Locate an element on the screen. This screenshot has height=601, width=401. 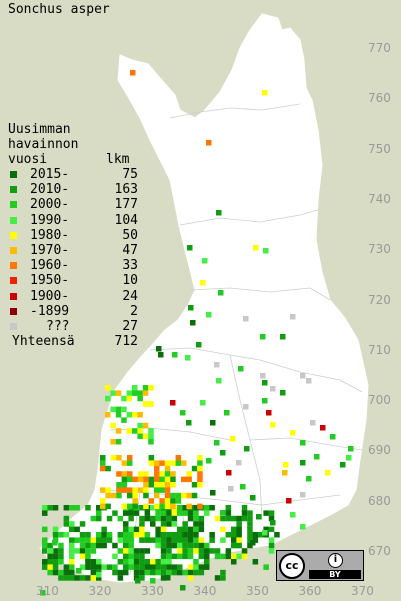
legend-label: -1899 is located at coordinates (50, 311).